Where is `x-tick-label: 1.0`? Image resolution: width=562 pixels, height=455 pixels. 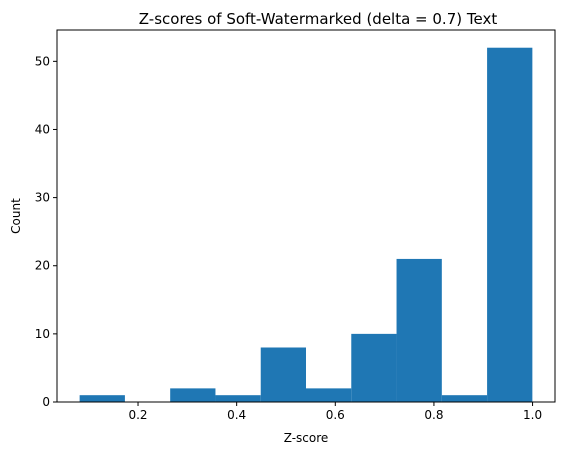 x-tick-label: 1.0 is located at coordinates (532, 415).